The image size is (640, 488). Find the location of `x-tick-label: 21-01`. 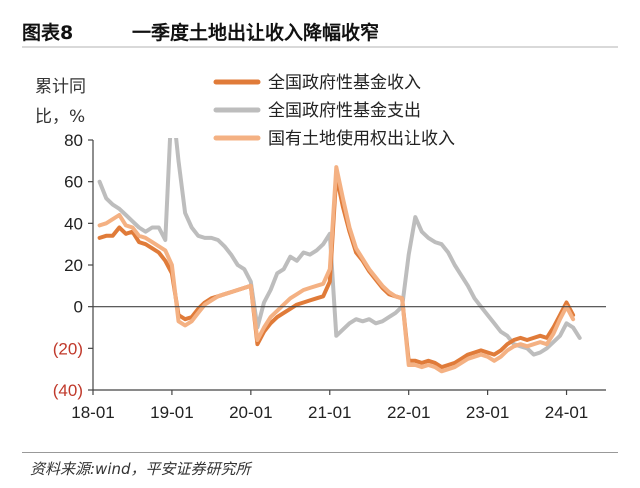

x-tick-label: 21-01 is located at coordinates (329, 412).